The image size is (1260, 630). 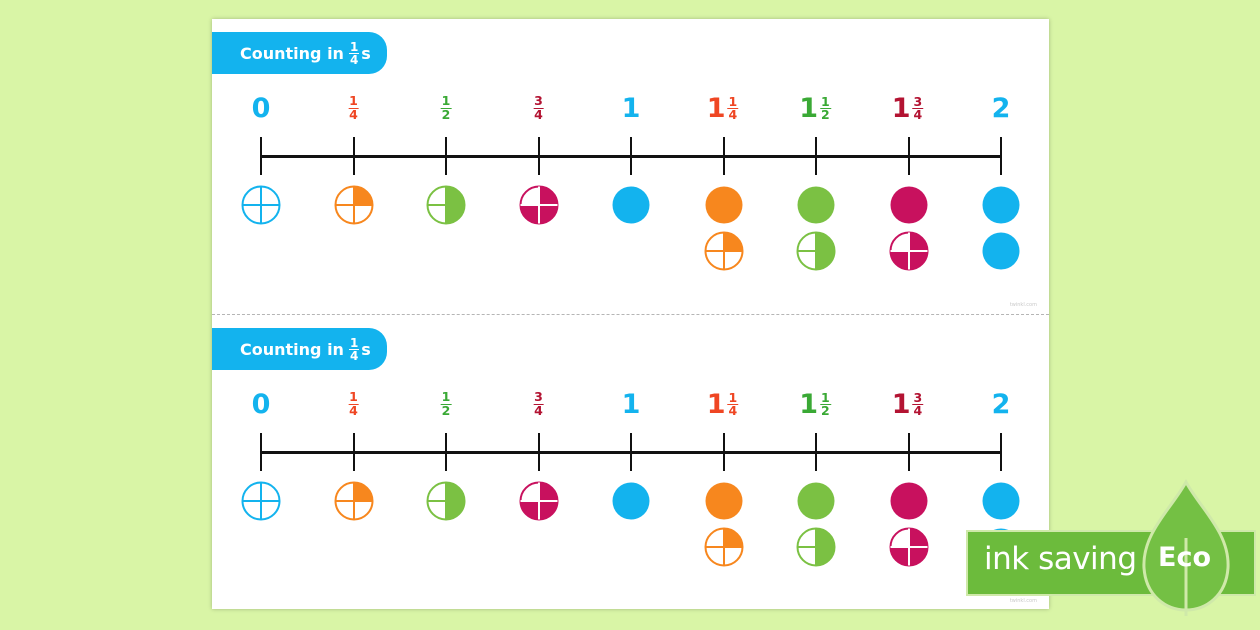 What do you see at coordinates (825, 410) in the screenshot?
I see `fraction-denominator: 2` at bounding box center [825, 410].